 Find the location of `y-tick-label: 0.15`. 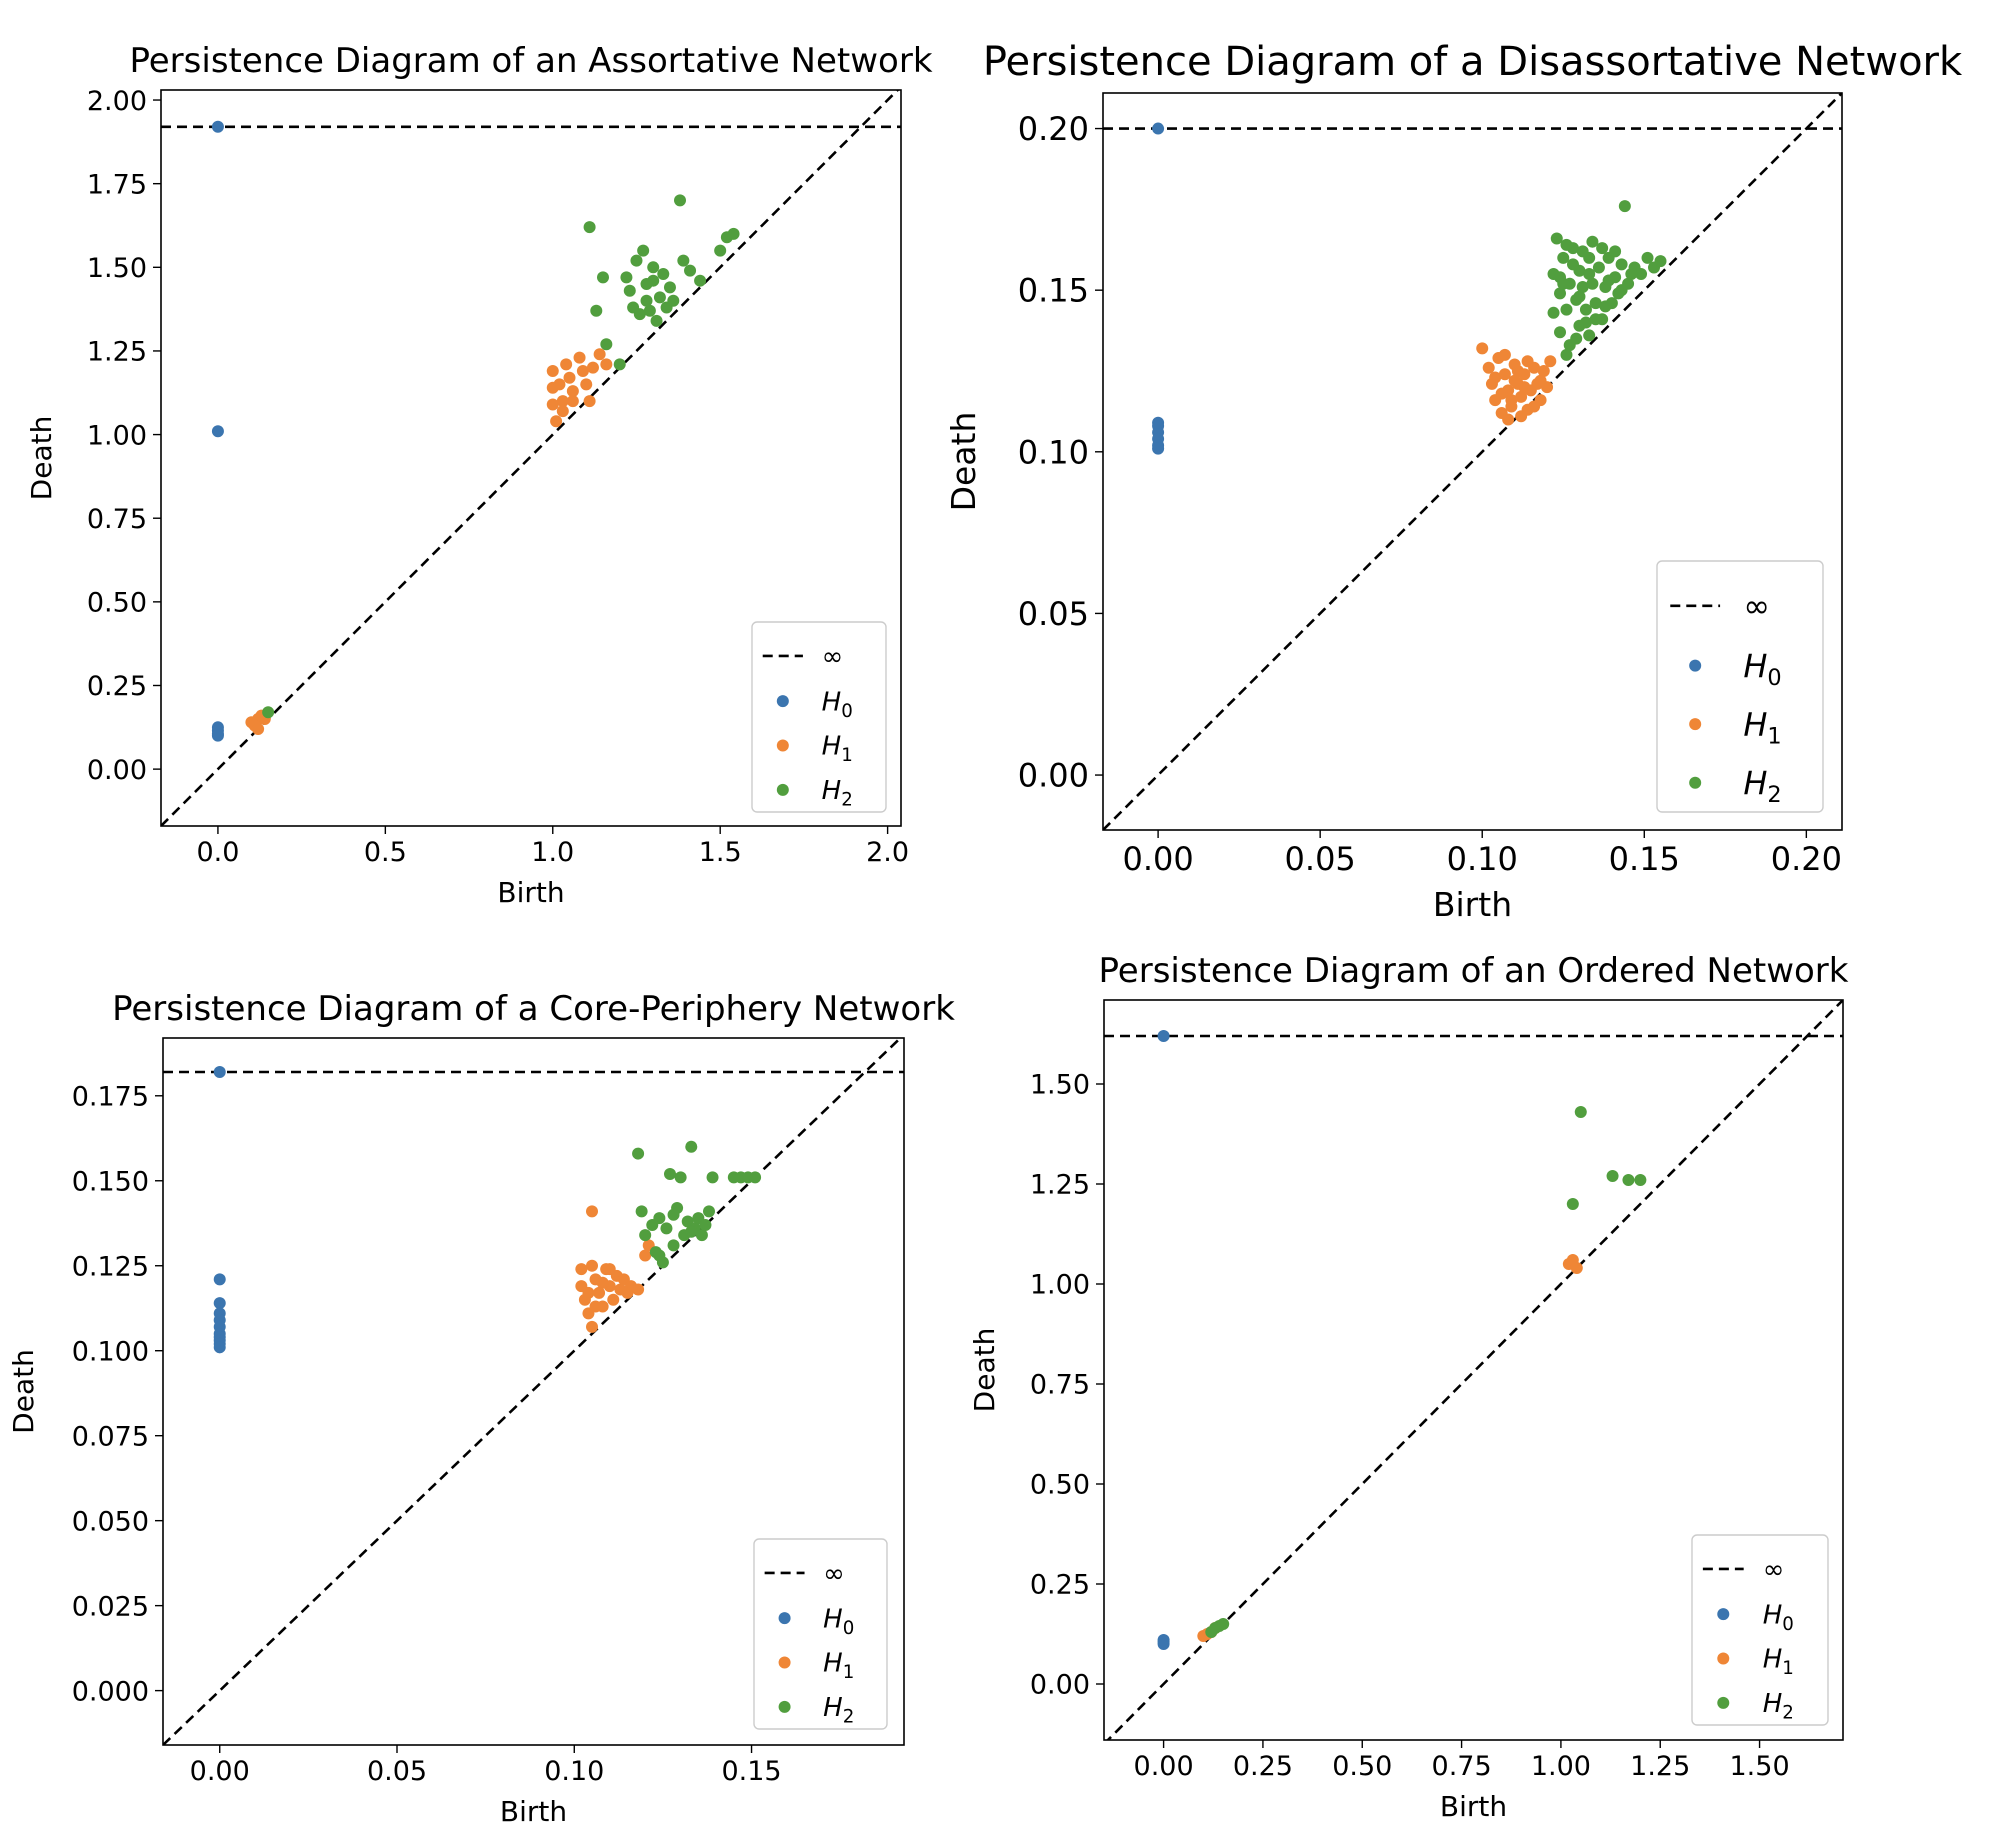

y-tick-label: 0.15 is located at coordinates (1053, 291).